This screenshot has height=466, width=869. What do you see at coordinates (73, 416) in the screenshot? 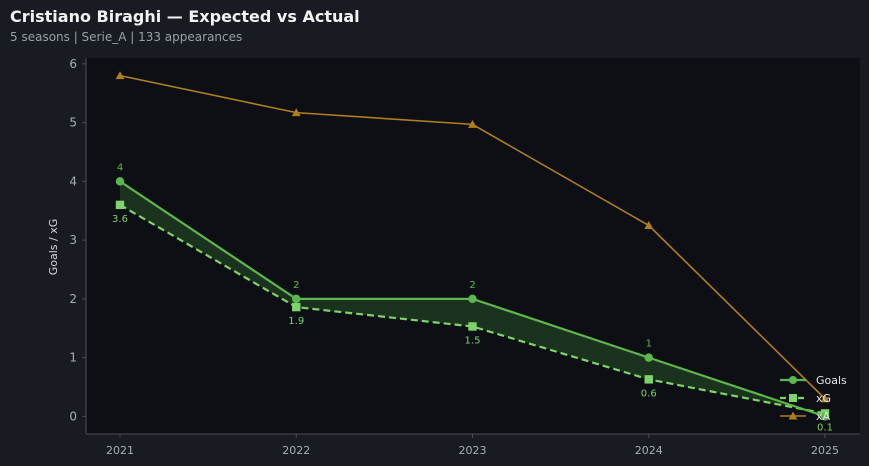
I see `y-tick-label: 0` at bounding box center [73, 416].